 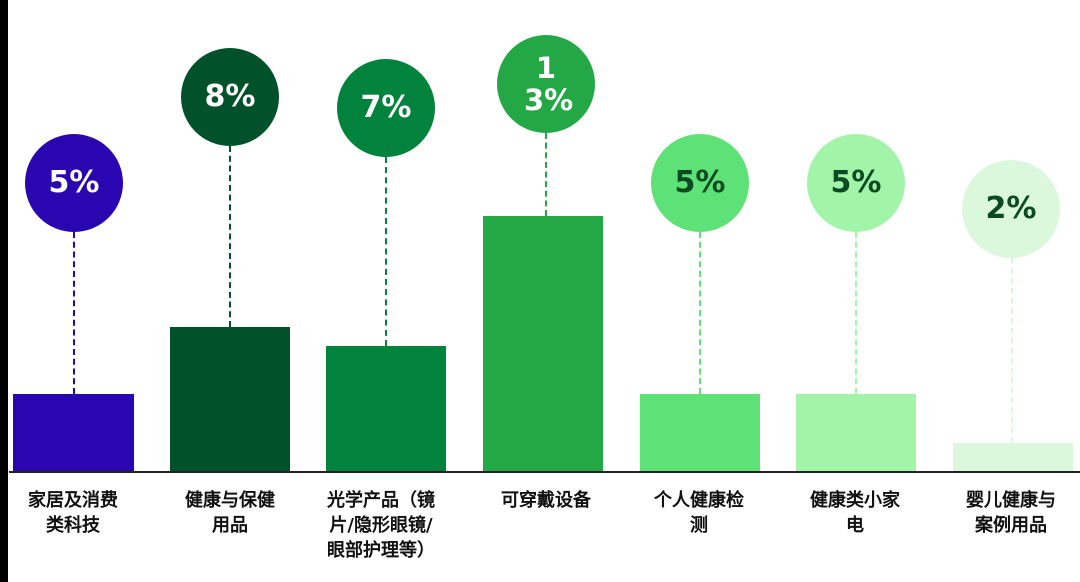 I want to click on value-bubble-health-care-products: 8%, so click(x=230, y=97).